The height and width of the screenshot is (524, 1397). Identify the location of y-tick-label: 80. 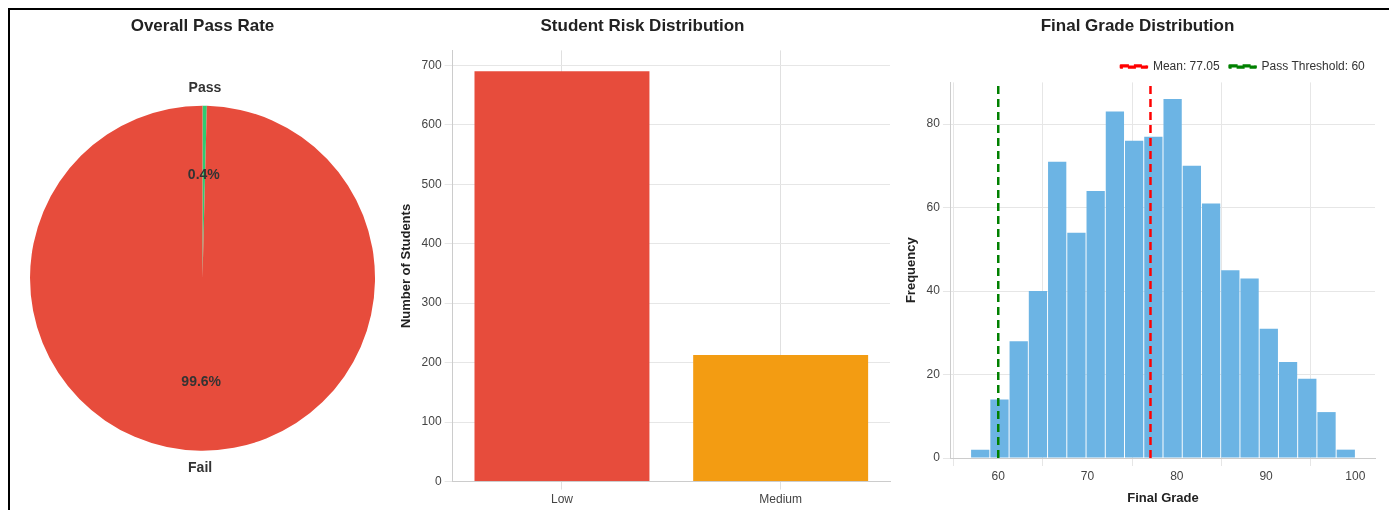
(933, 123).